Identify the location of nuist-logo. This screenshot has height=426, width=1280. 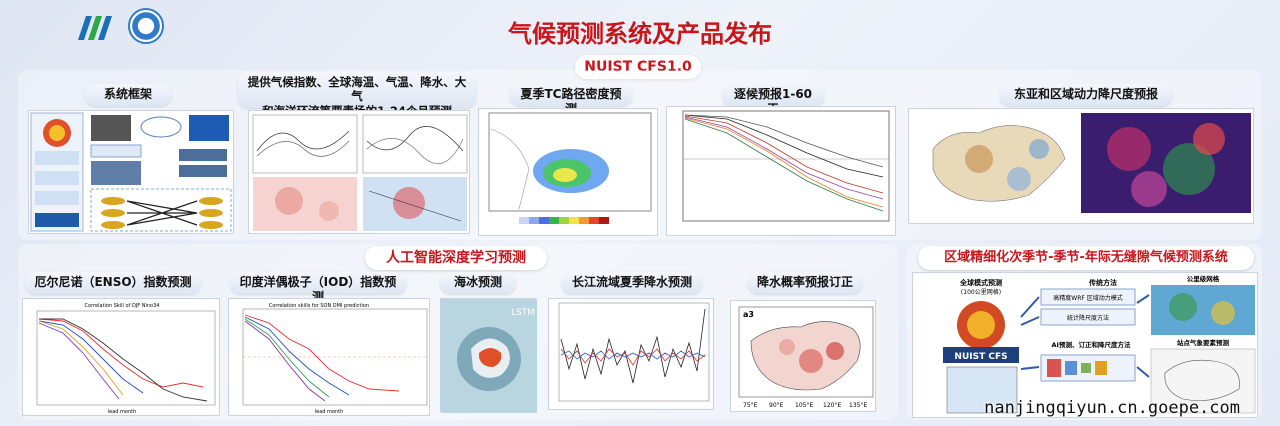
(97, 27).